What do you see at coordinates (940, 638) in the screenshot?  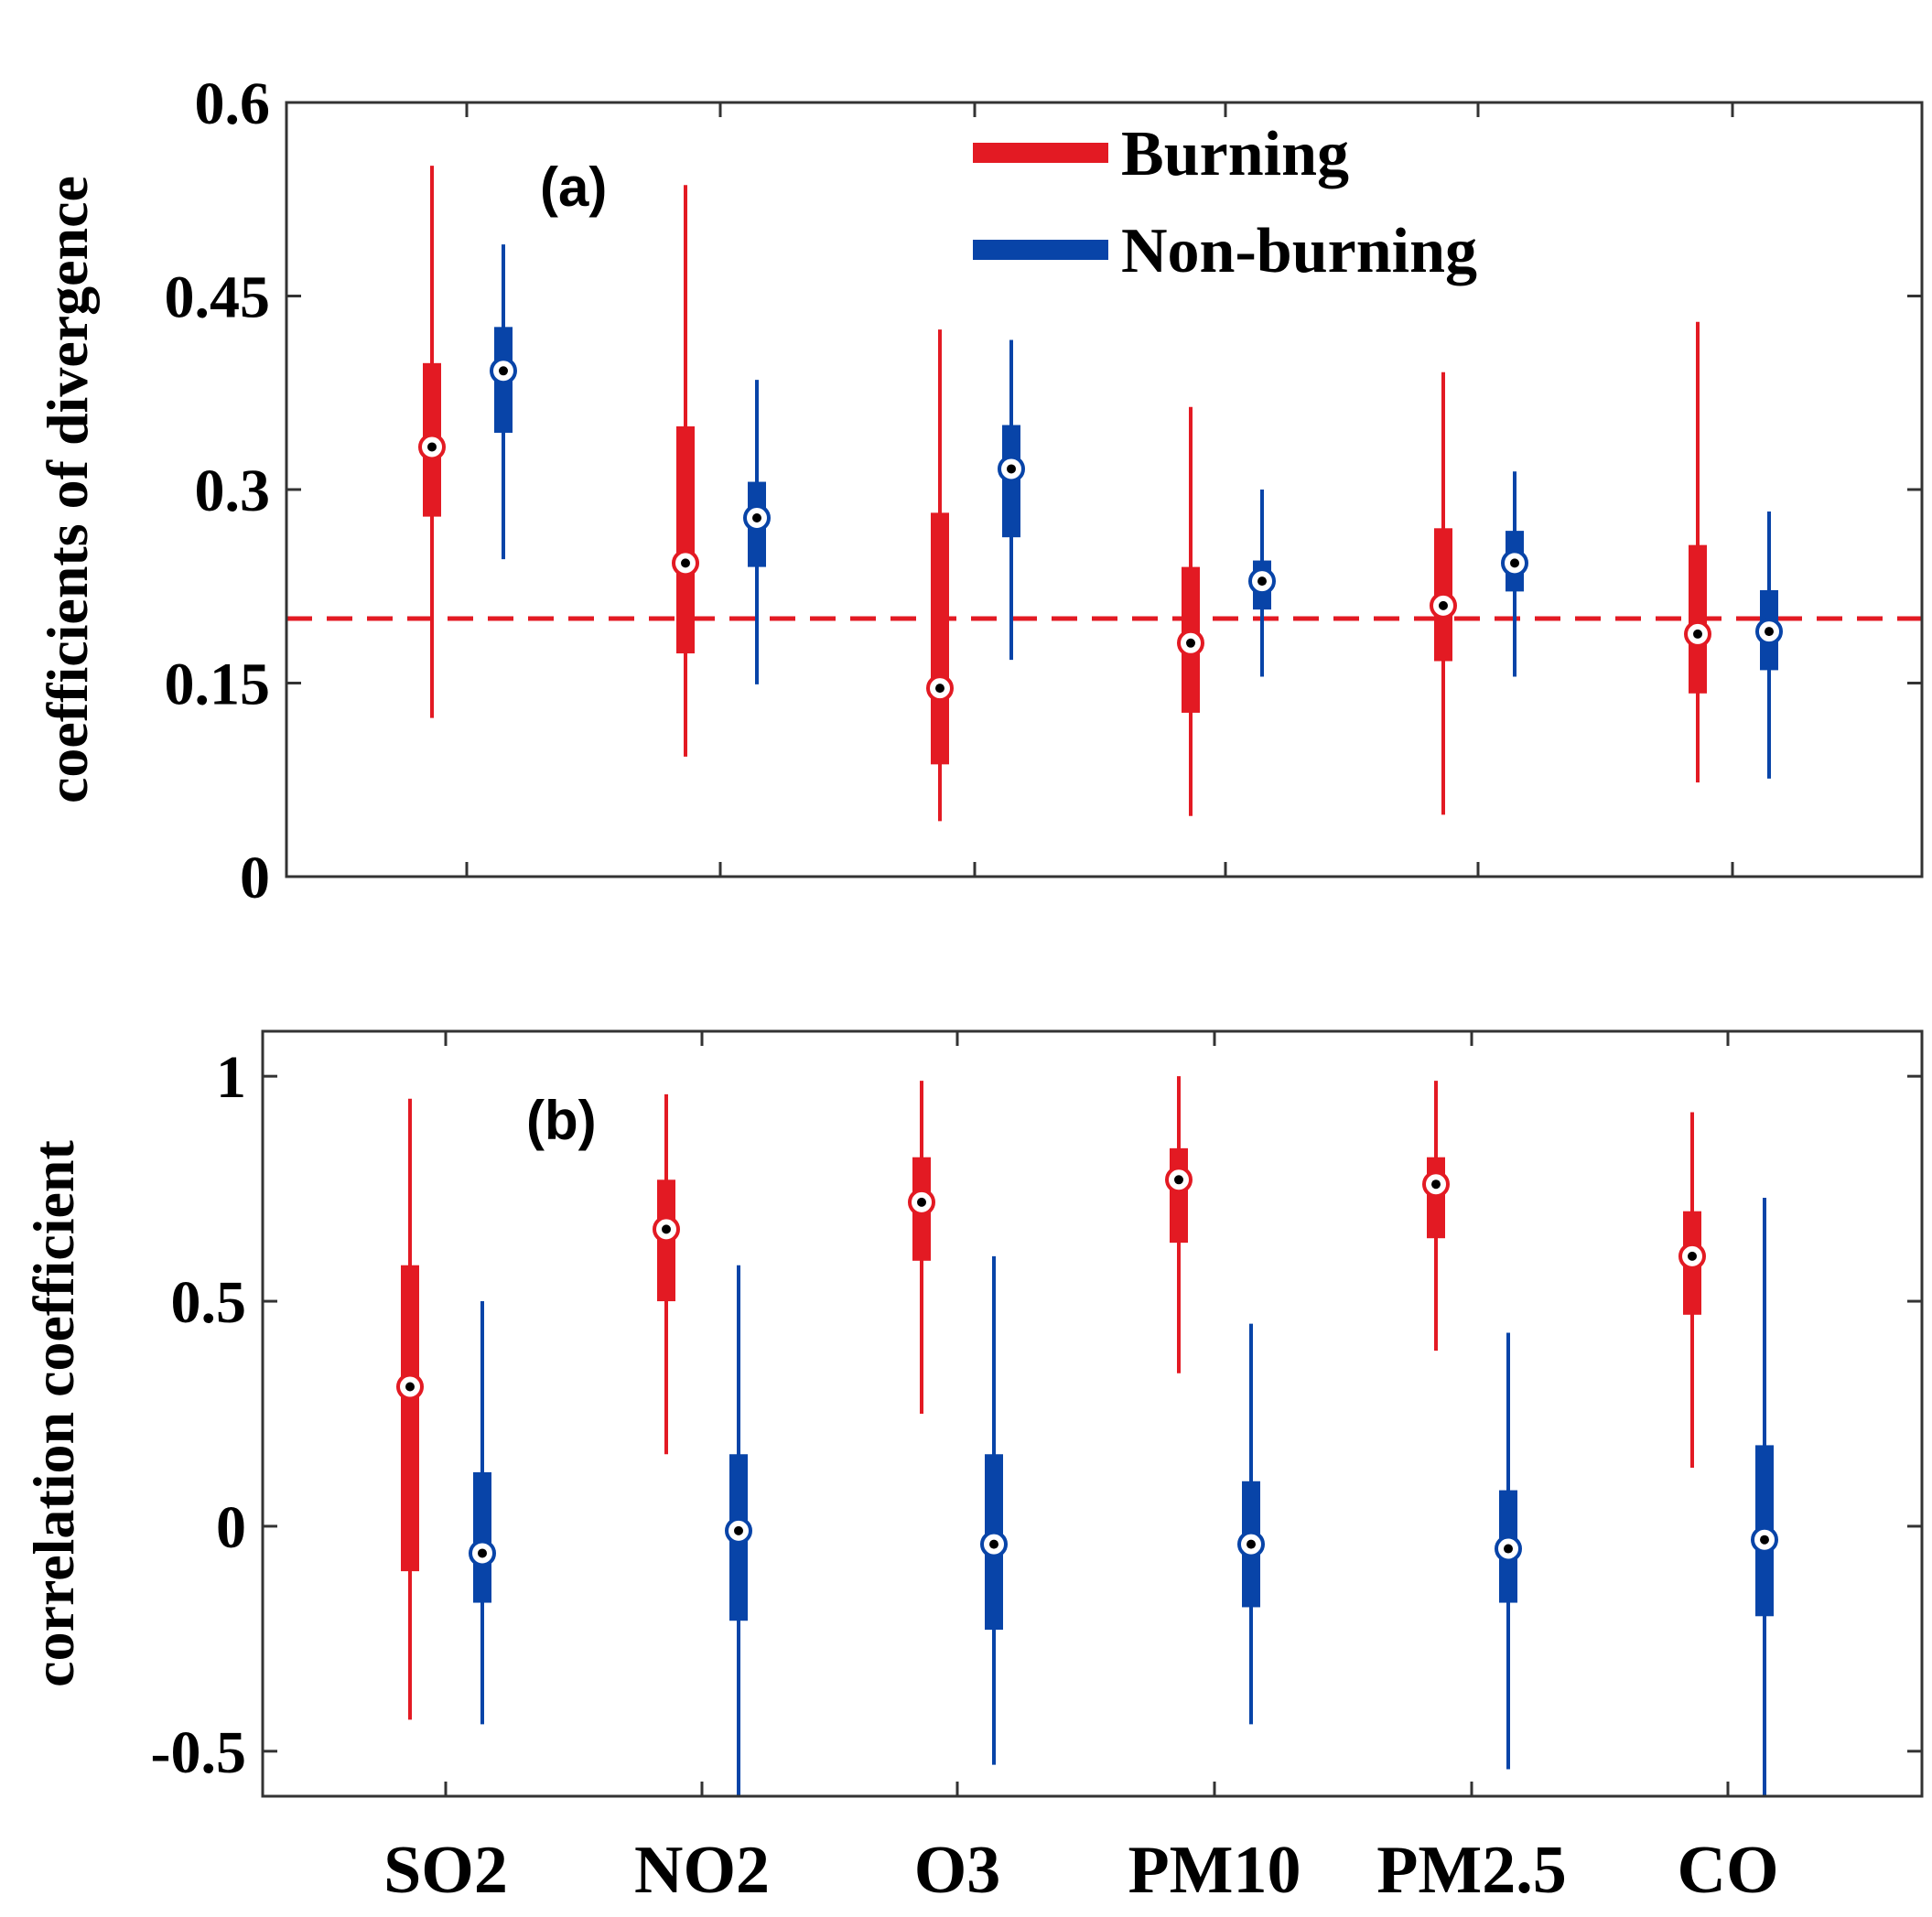 I see `burning-o3-box` at bounding box center [940, 638].